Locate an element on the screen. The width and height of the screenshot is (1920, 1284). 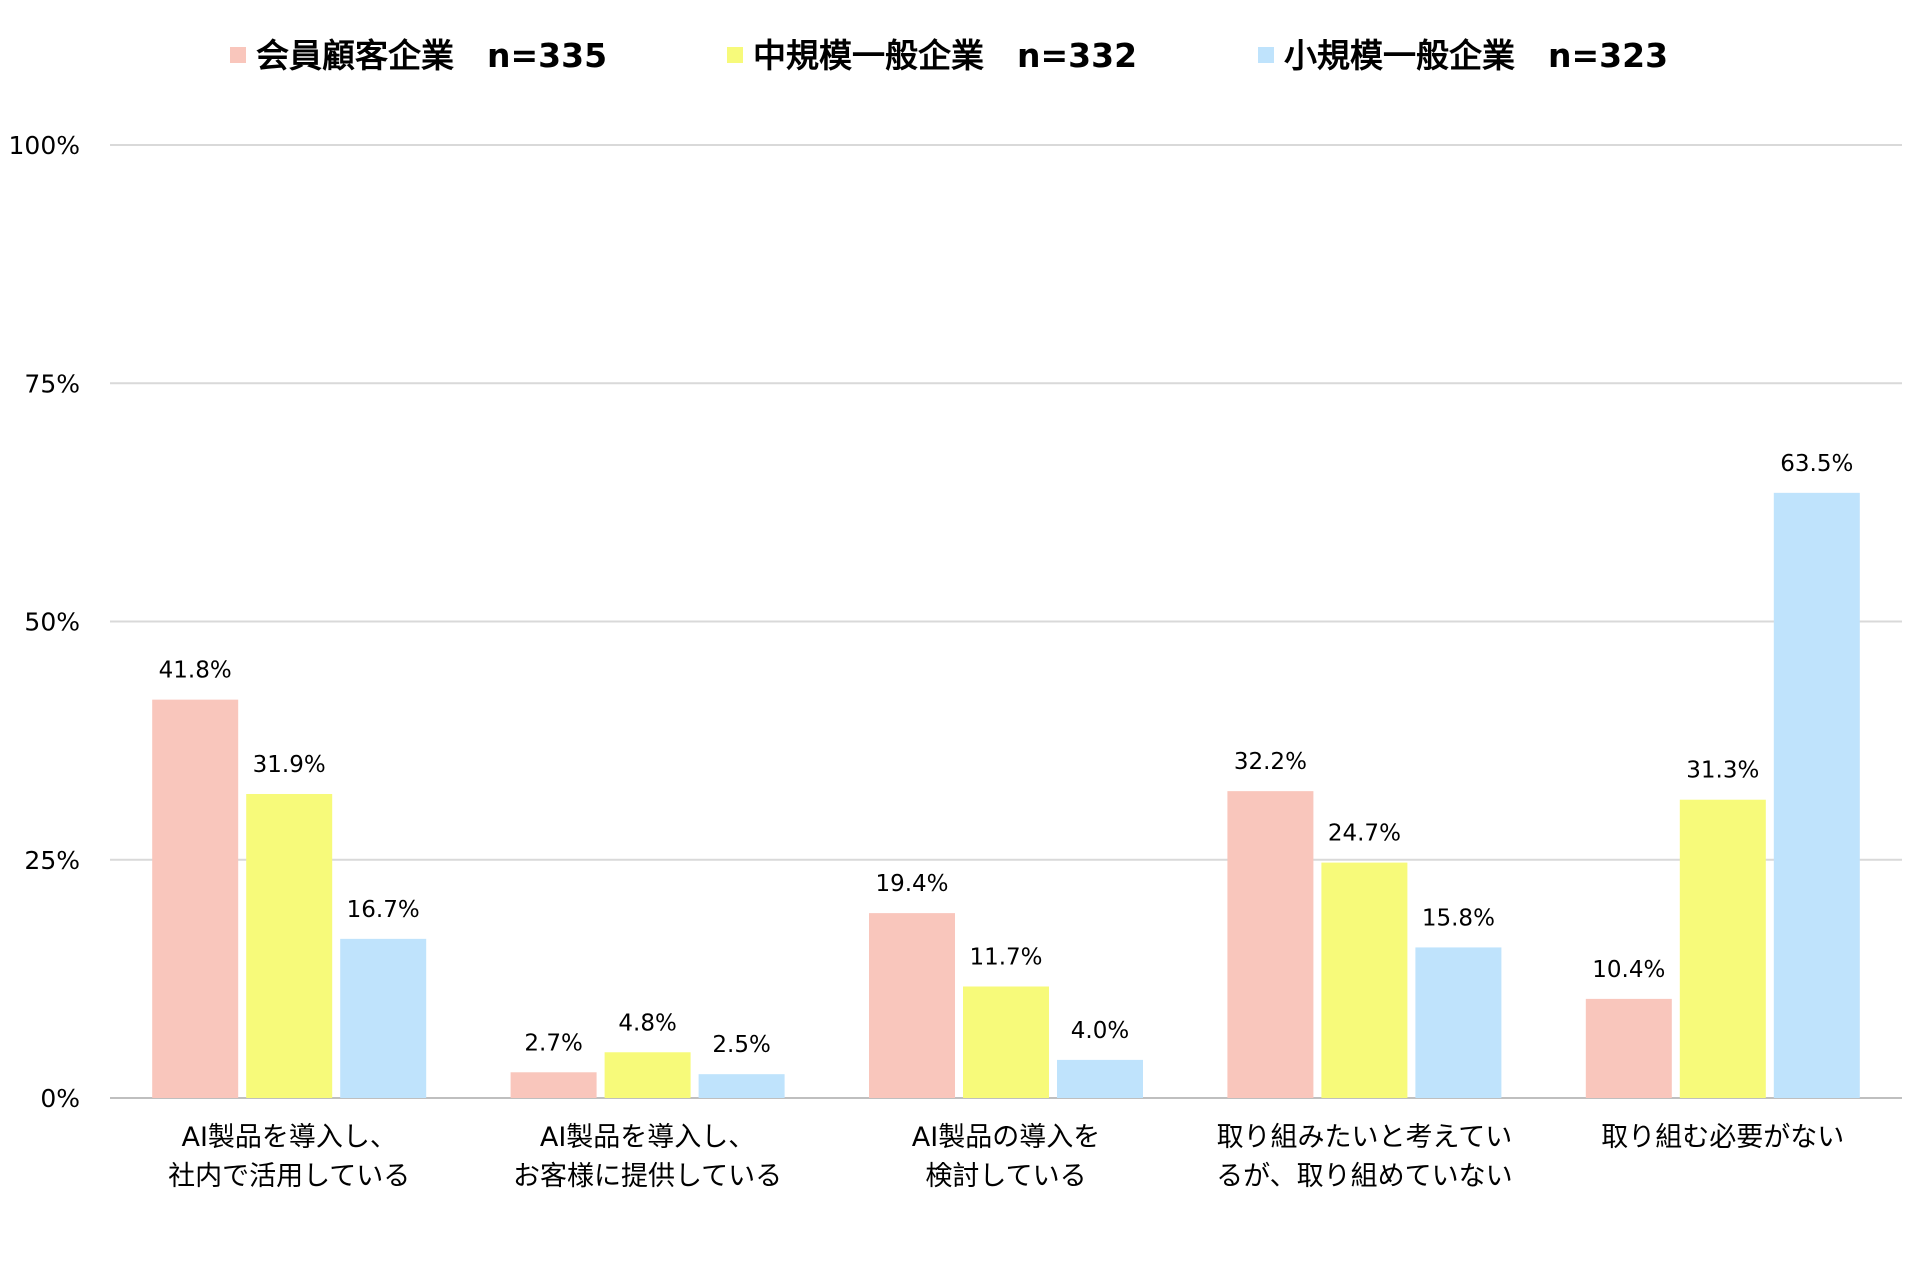
x-tick-label: 取り組む必要がない is located at coordinates (1722, 1137).